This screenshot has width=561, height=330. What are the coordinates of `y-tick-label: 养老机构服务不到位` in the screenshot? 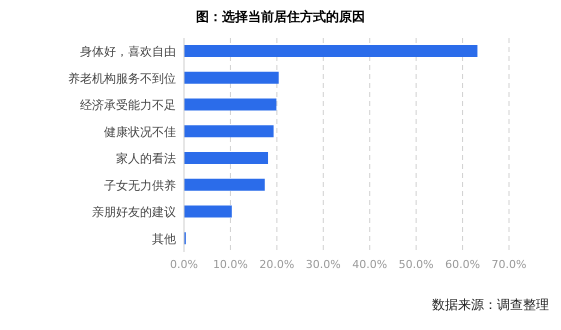 It's located at (122, 78).